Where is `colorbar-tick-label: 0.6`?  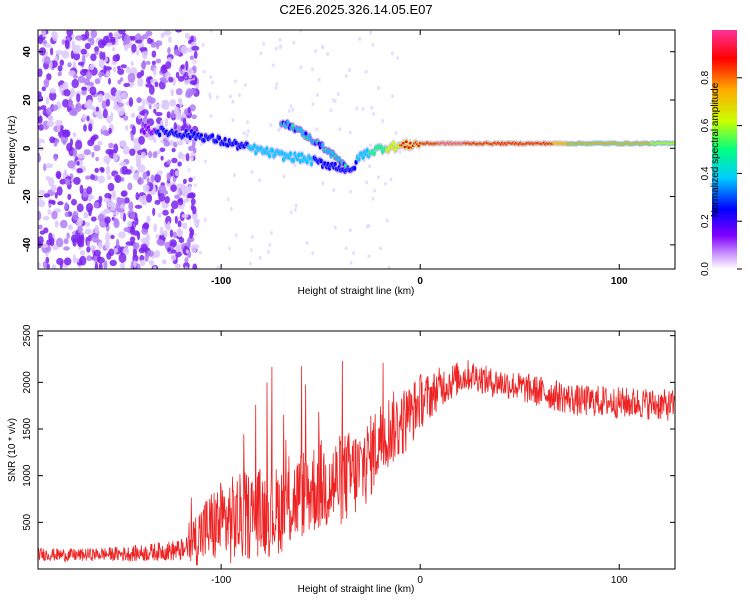
colorbar-tick-label: 0.6 is located at coordinates (705, 125).